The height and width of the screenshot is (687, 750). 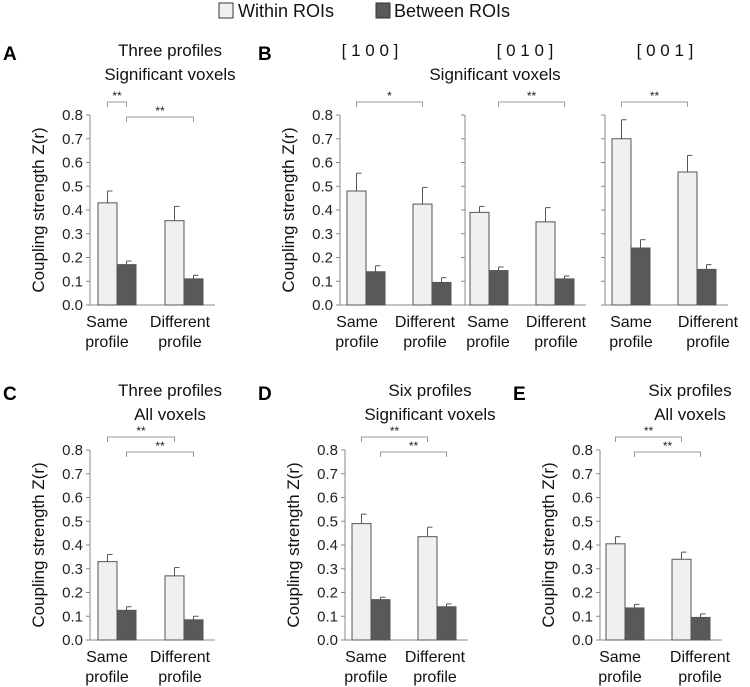 I want to click on panel-d-title-line: Six profiles, so click(x=429, y=390).